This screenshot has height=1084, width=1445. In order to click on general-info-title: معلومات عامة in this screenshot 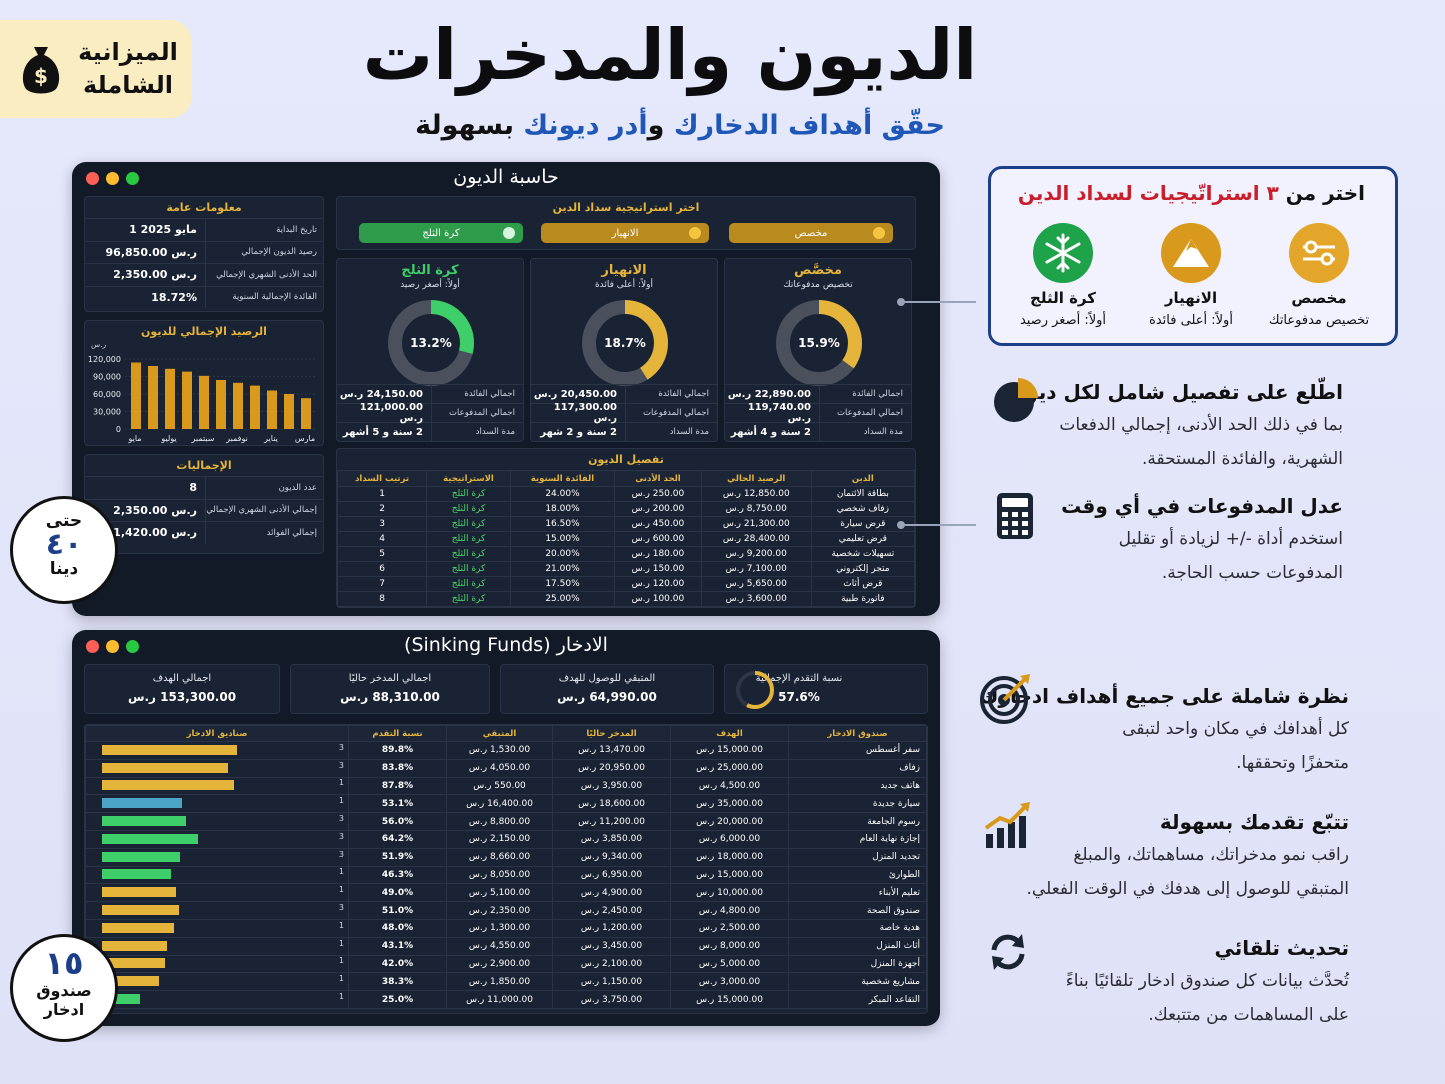, I will do `click(204, 207)`.